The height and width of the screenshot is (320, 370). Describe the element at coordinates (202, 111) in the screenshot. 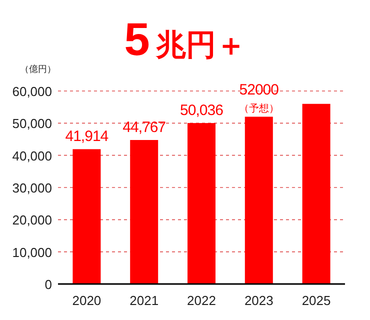

I see `data-label: 50,036` at that location.